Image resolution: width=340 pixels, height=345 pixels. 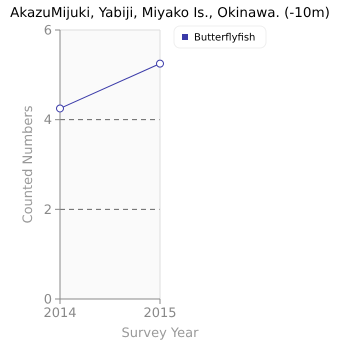 I want to click on chart-title: AkazuMijuki, Yabiji, Miyako Is., Okinawa. (-10m), so click(x=170, y=13).